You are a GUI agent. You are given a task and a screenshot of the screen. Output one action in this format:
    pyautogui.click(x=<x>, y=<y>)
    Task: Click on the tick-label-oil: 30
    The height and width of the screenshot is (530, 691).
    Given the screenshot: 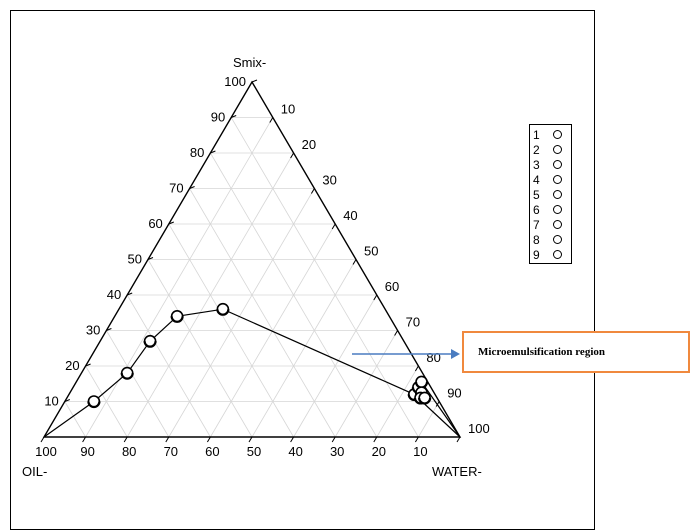 What is the action you would take?
    pyautogui.click(x=337, y=451)
    